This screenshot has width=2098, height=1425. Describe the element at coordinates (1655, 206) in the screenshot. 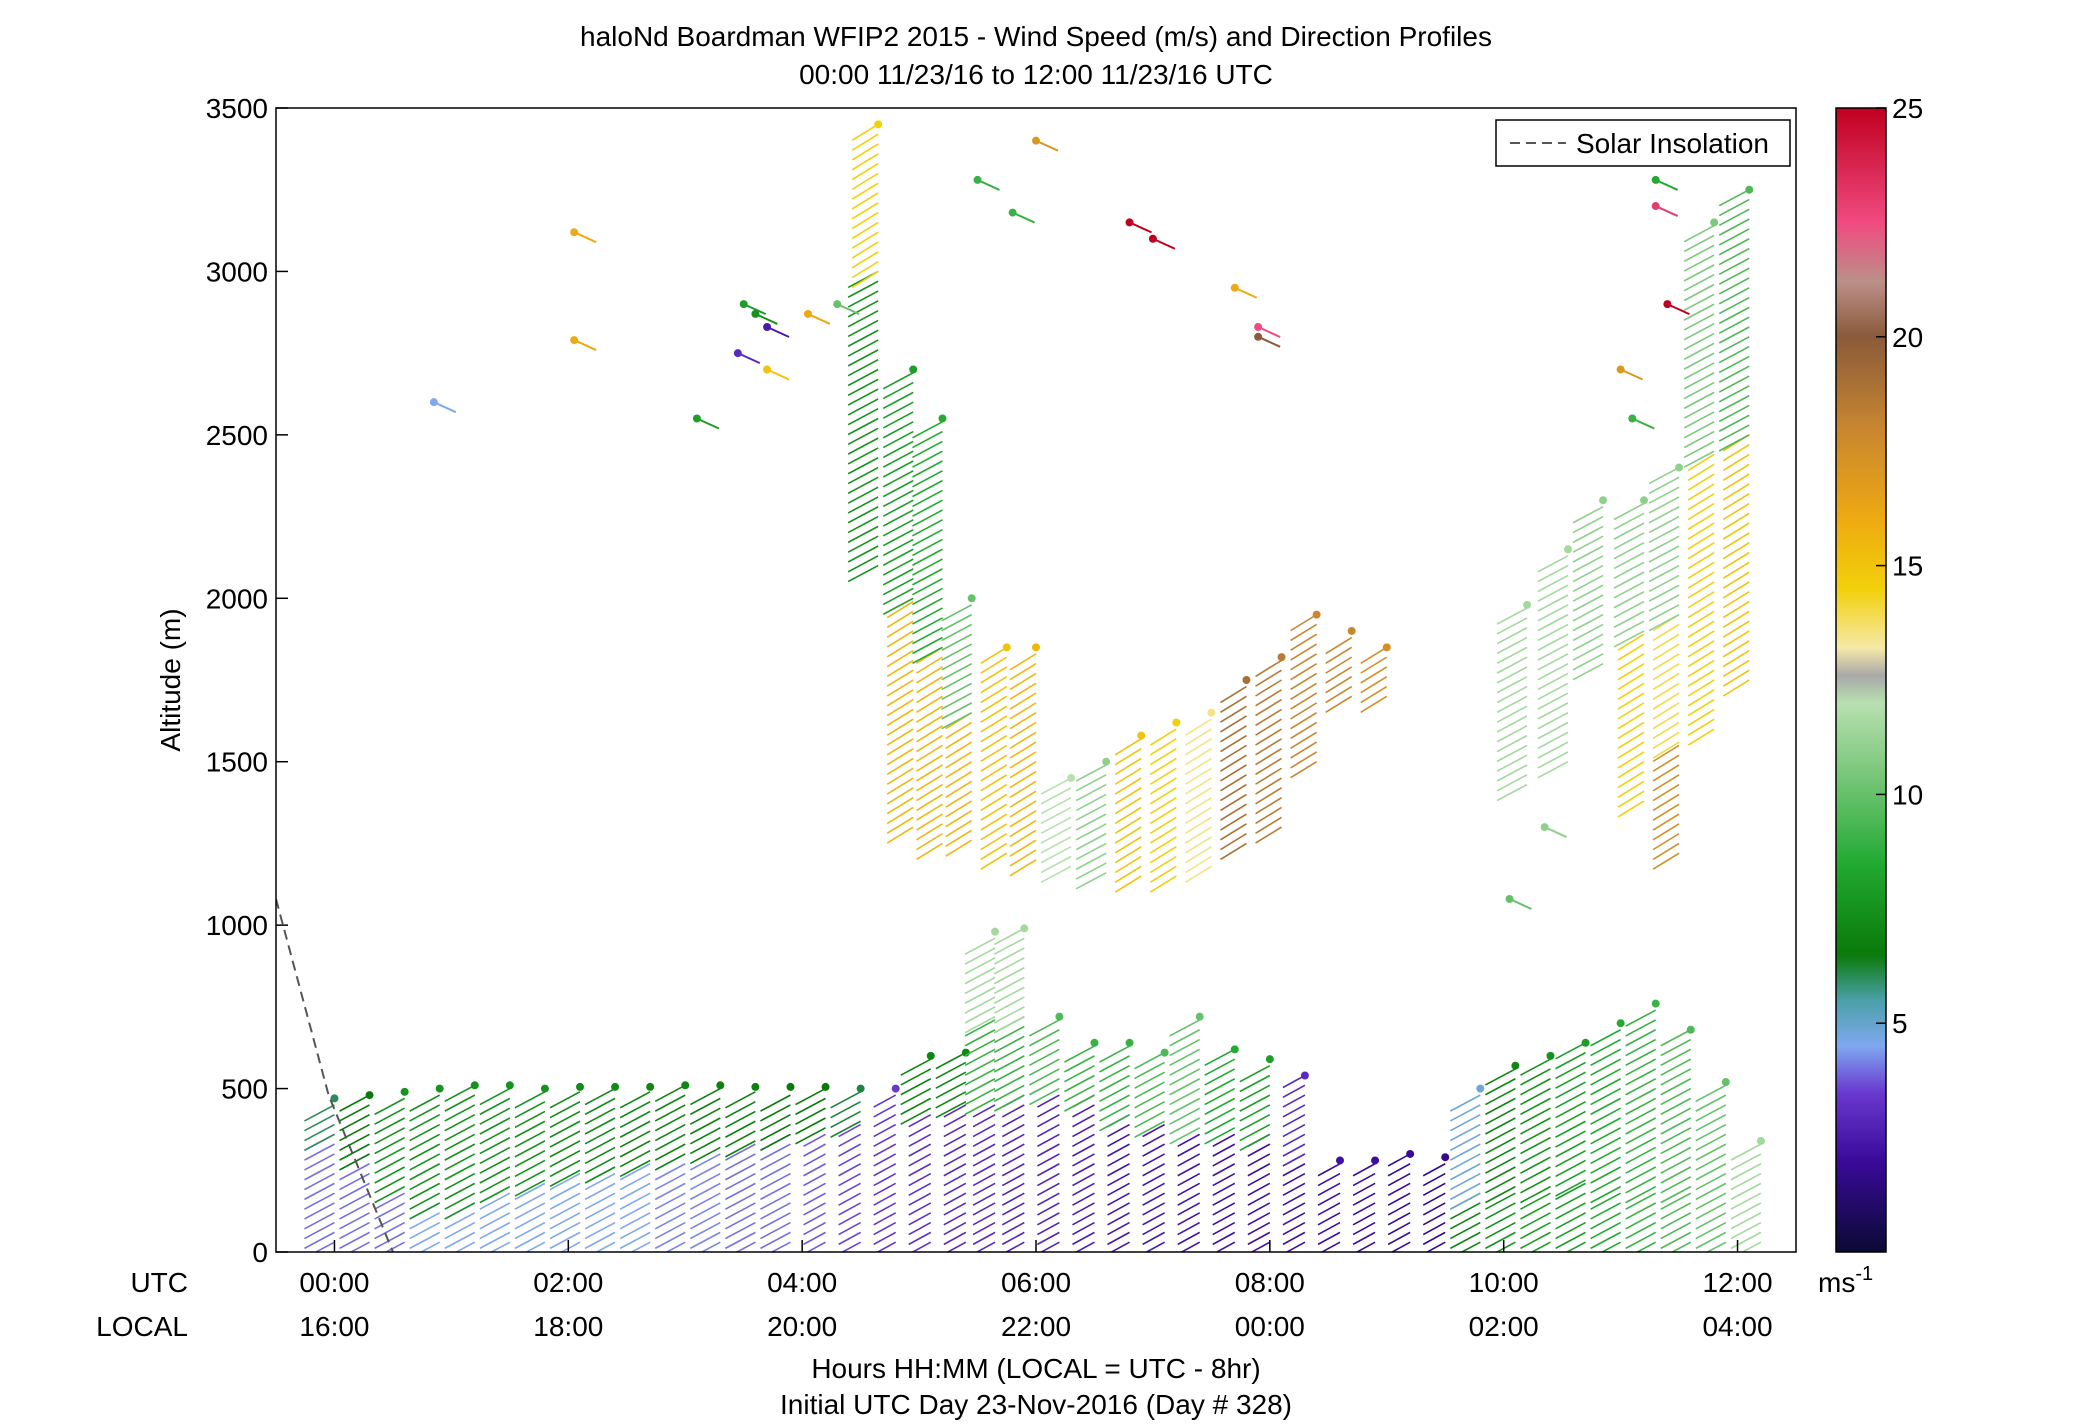

I see `isolated-dot` at that location.